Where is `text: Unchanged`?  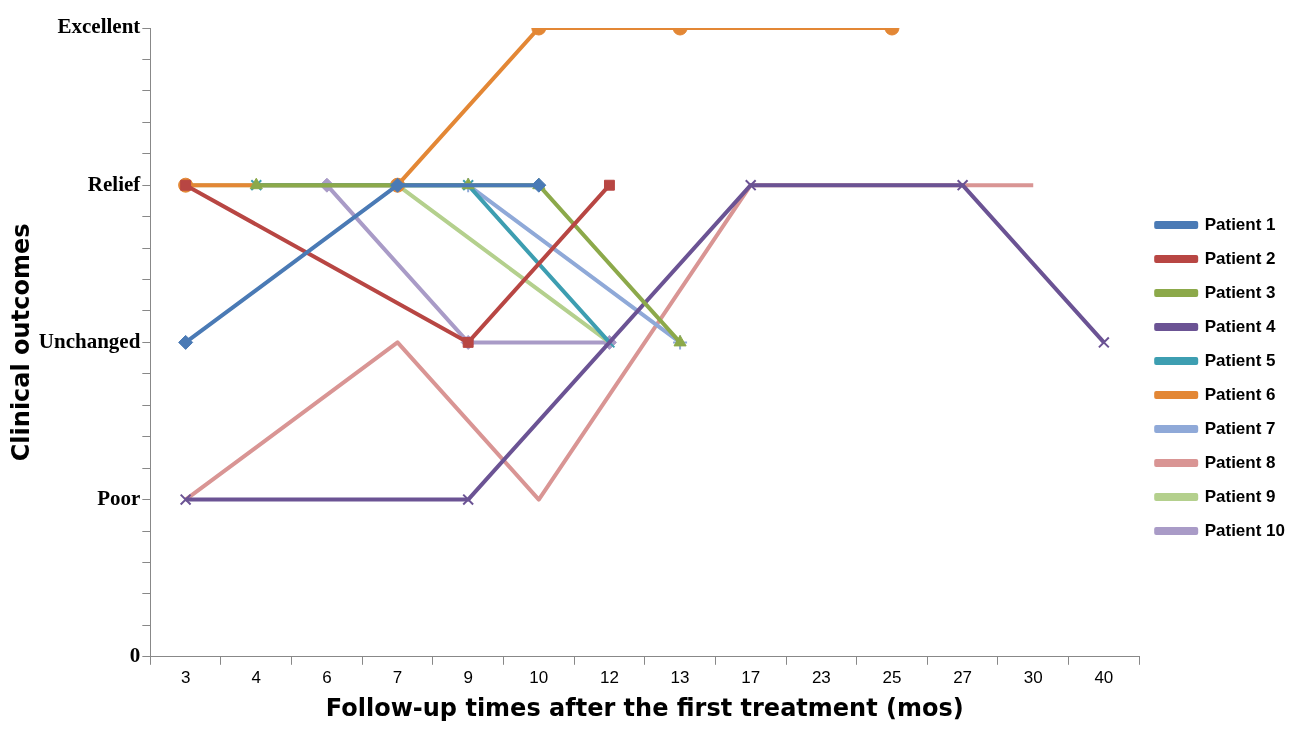
text: Unchanged is located at coordinates (89, 340).